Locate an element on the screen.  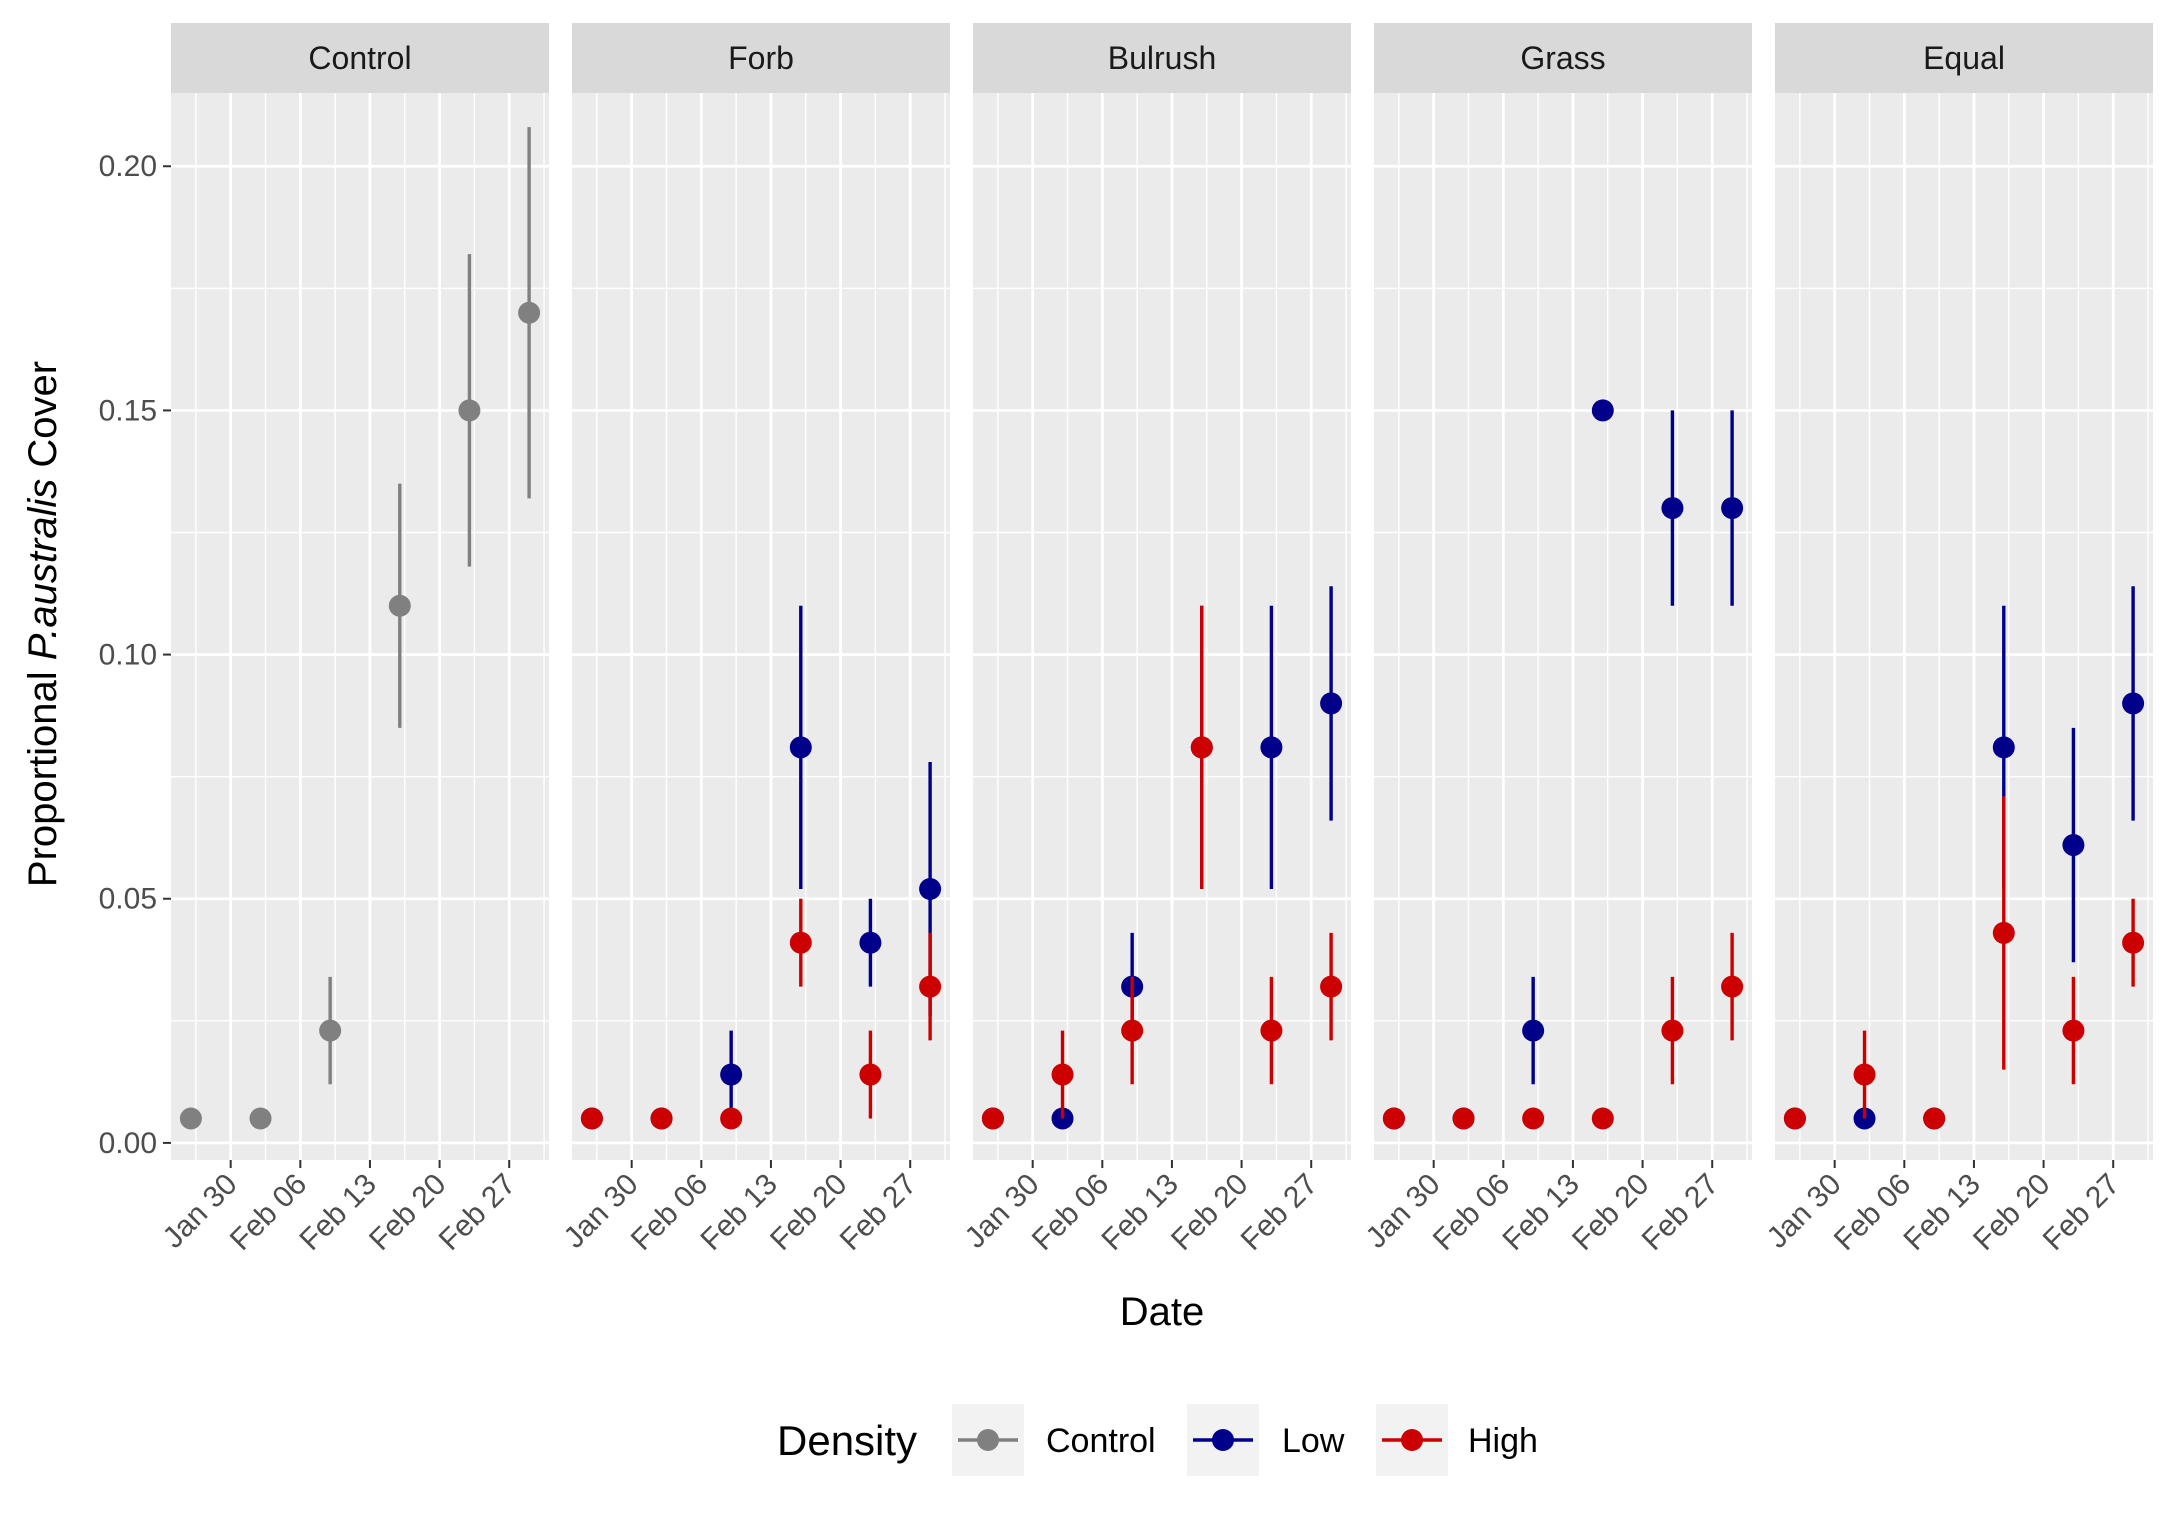
legend-title: Density is located at coordinates (847, 1440).